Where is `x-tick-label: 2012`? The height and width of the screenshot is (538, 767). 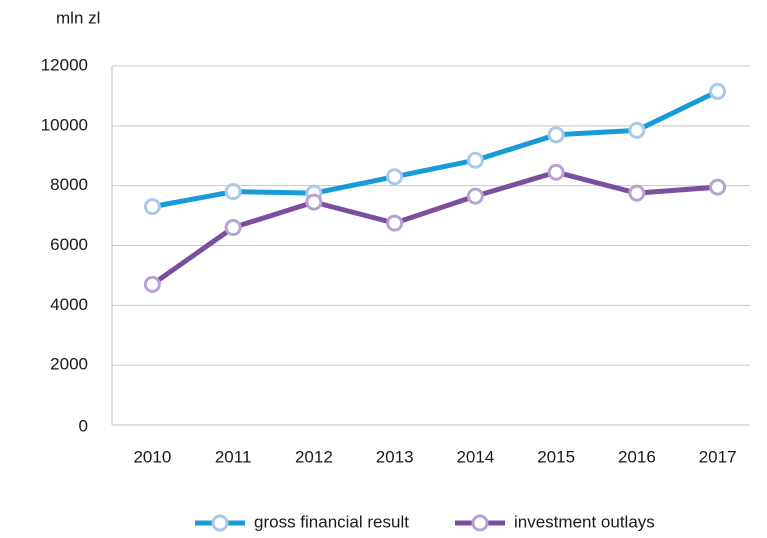
x-tick-label: 2012 is located at coordinates (314, 456).